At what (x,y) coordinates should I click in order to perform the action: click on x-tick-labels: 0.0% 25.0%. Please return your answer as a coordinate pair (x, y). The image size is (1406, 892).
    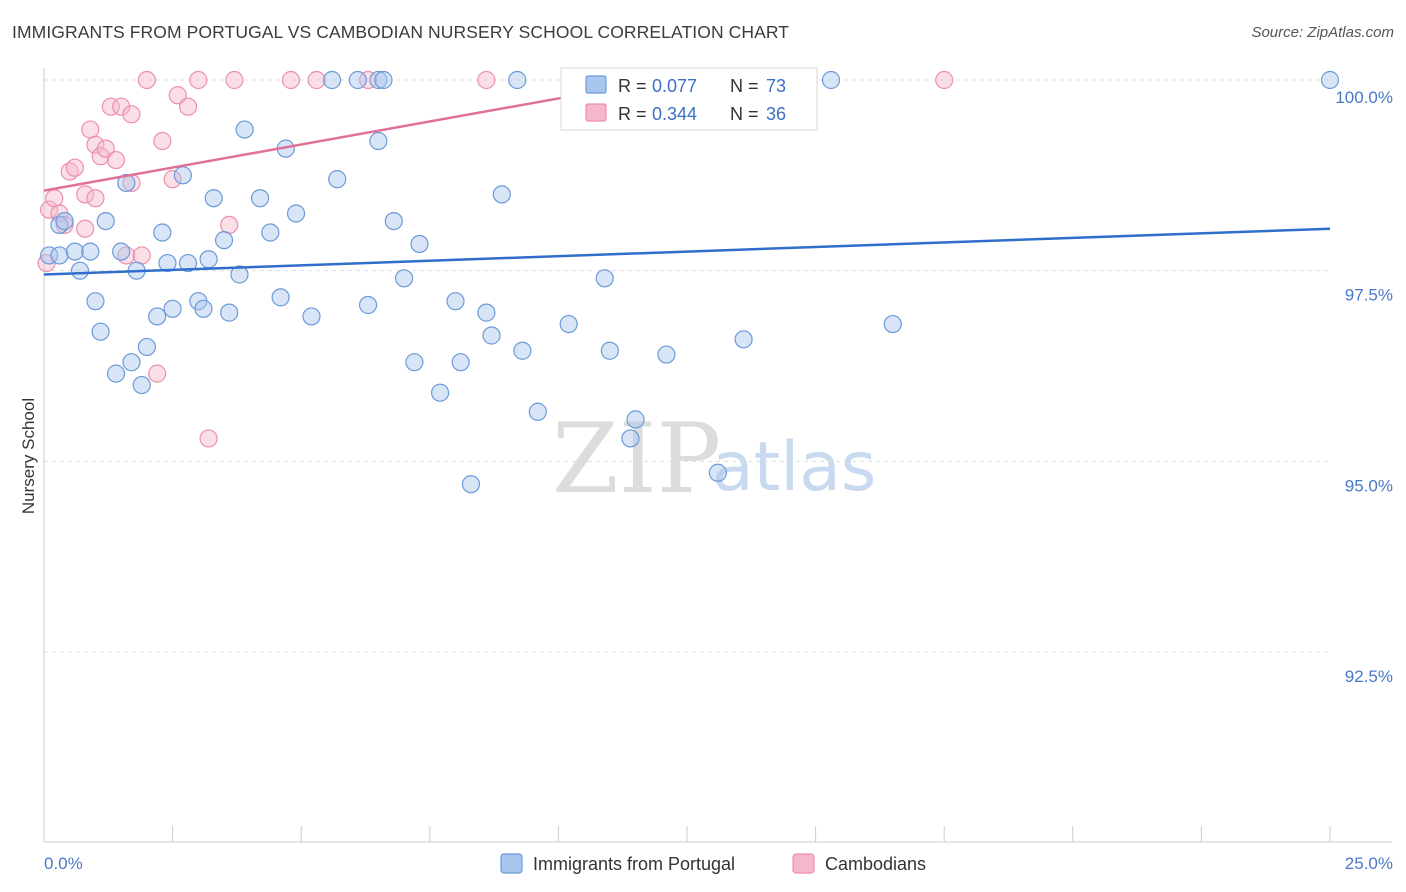
    Looking at the image, I should click on (718, 863).